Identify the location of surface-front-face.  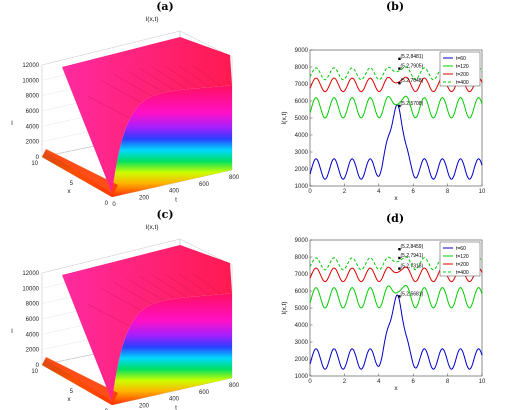
(137, 141).